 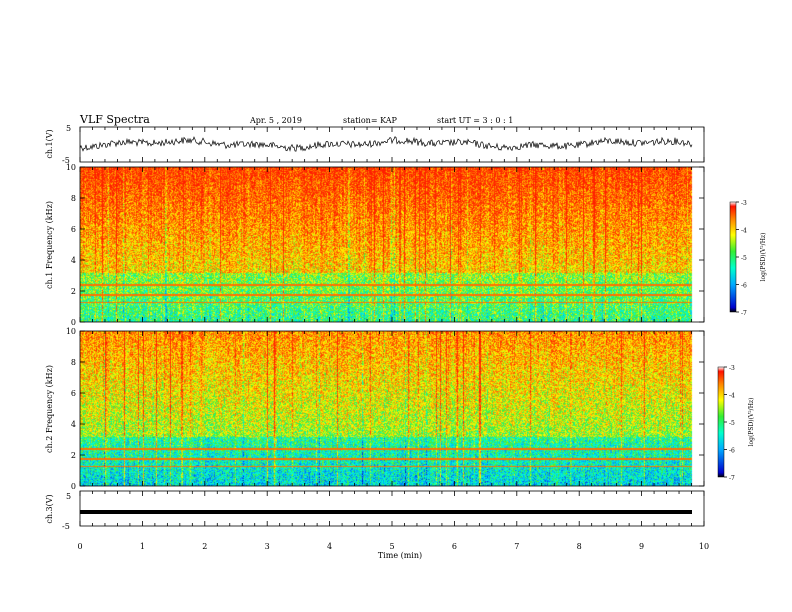 What do you see at coordinates (386, 144) in the screenshot?
I see `ch1-waveform-line` at bounding box center [386, 144].